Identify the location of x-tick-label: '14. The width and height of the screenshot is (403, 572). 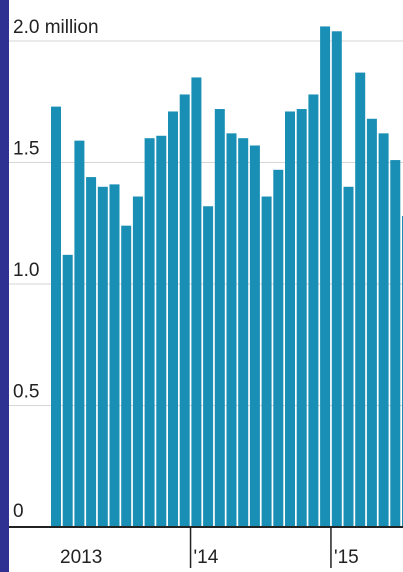
(206, 557).